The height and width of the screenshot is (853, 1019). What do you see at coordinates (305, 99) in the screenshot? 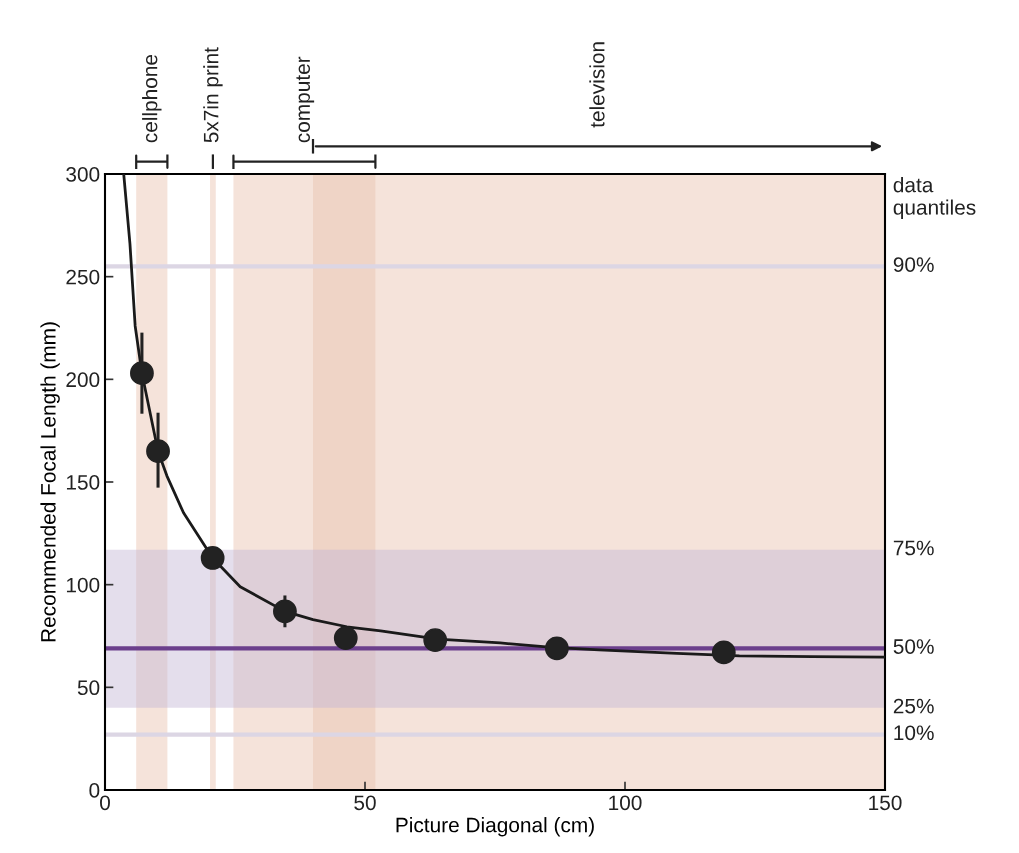
I see `band-label: computer` at bounding box center [305, 99].